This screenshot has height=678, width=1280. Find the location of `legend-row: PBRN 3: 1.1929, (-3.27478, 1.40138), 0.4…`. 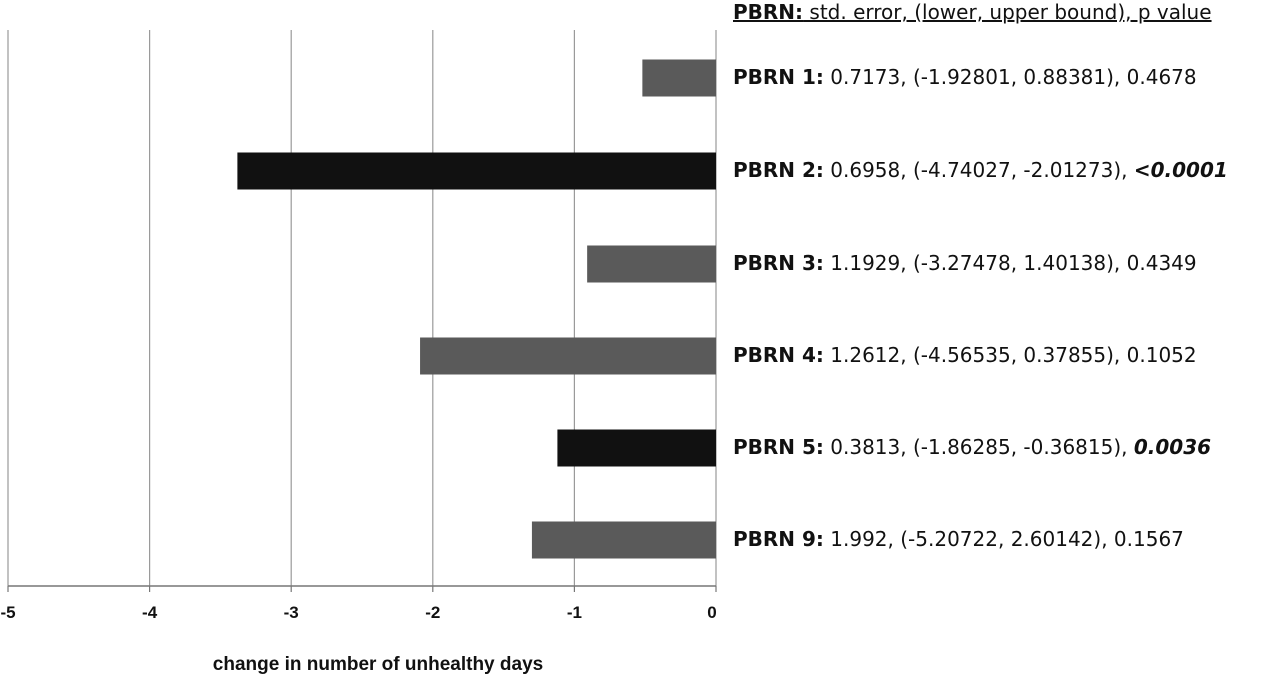

legend-row: PBRN 3: 1.1929, (-3.27478, 1.40138), 0.4… is located at coordinates (965, 263).